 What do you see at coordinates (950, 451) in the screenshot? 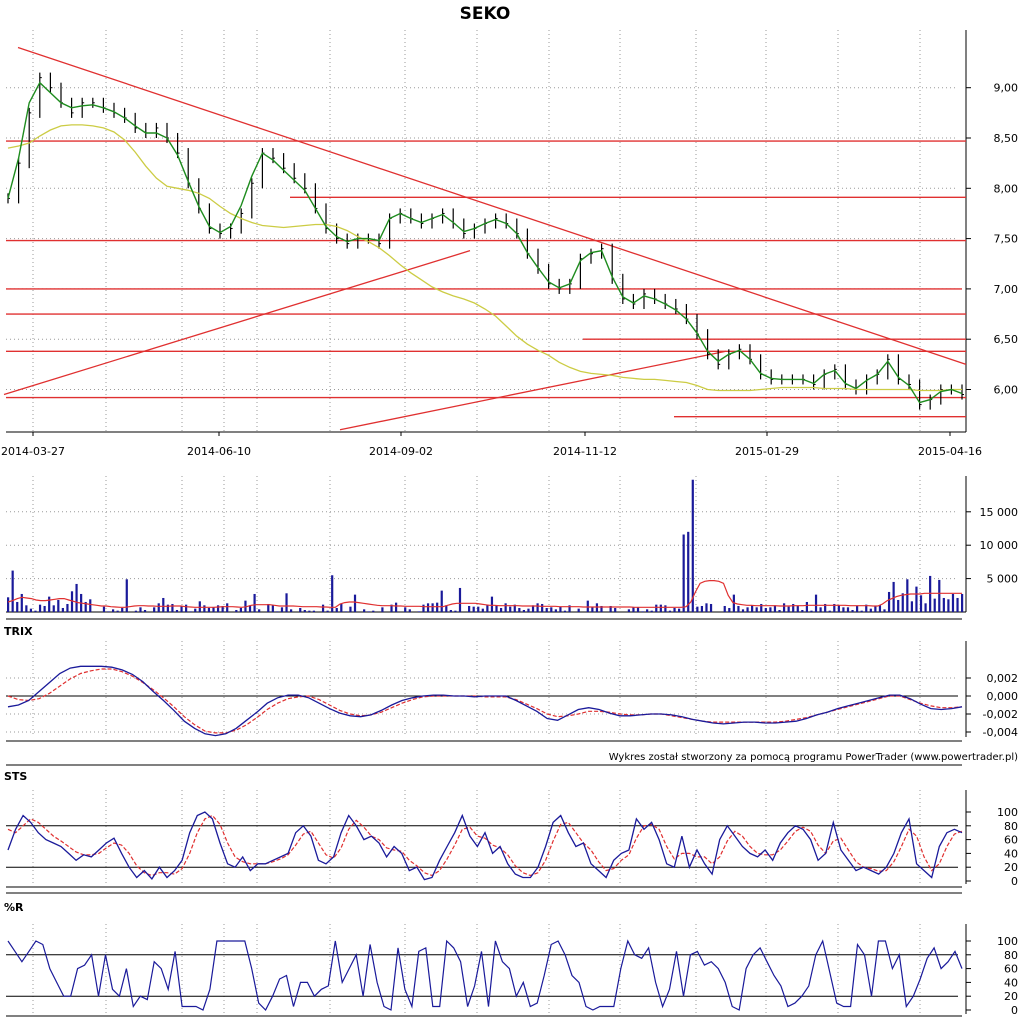
I see `price-x-tick-label: 2015-04-16` at bounding box center [950, 451].